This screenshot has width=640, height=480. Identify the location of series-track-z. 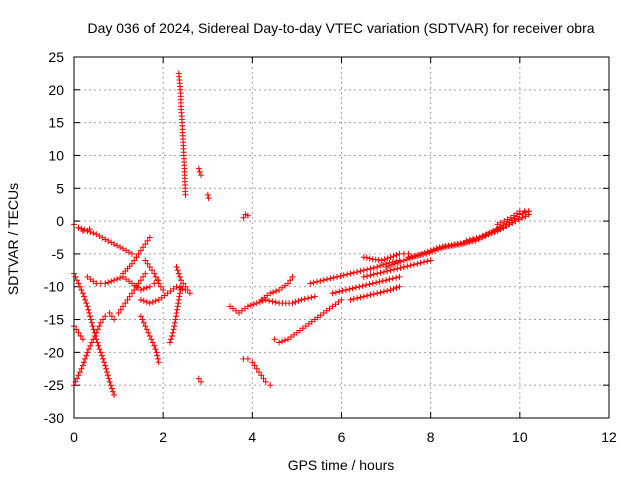
(375, 293).